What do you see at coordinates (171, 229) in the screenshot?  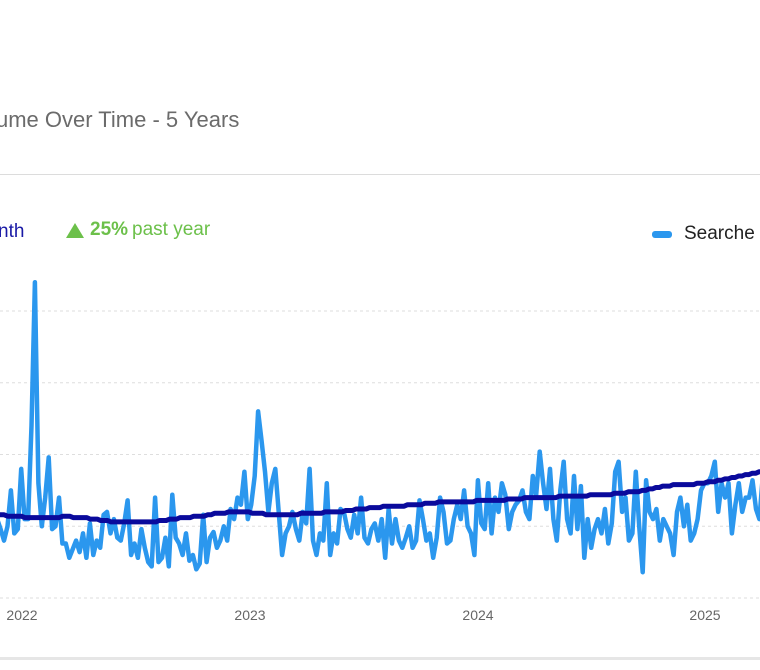 I see `growth-period-label: past year` at bounding box center [171, 229].